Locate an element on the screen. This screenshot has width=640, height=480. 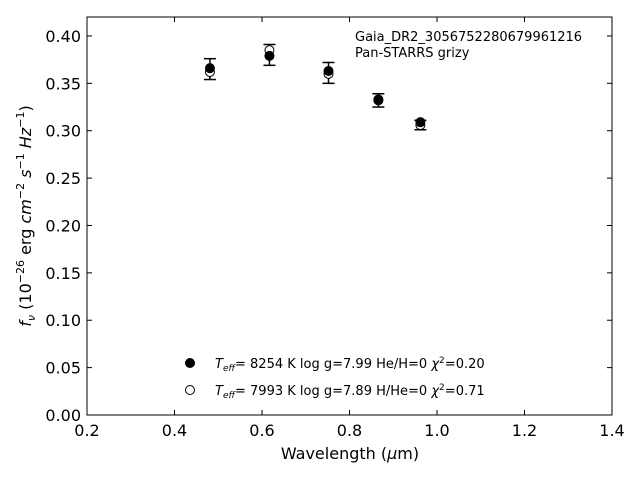
y-tick-label: 0.40 is located at coordinates (63, 36).